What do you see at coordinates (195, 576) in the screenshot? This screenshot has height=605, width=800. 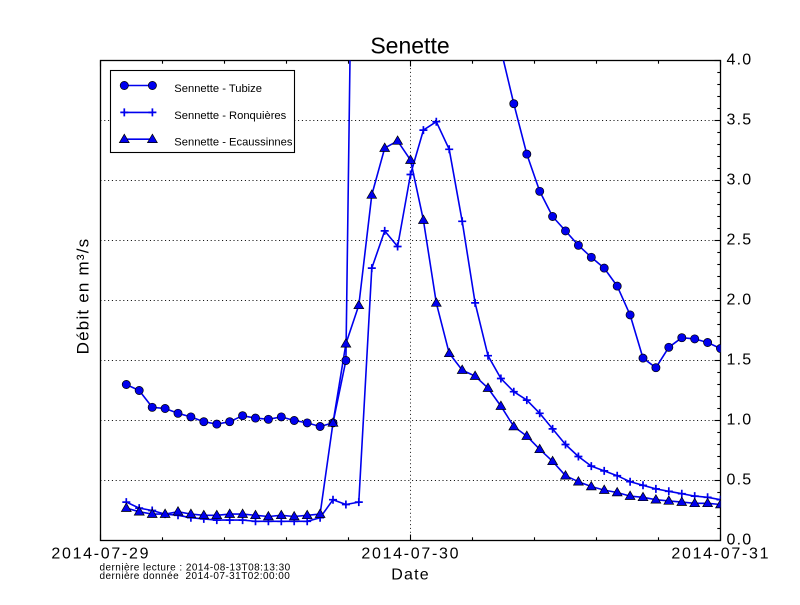 I see `svg-text:dernière donnée 2014-07-31T02: dernière donnée 2014-07-31T02:00:00` at bounding box center [195, 576].